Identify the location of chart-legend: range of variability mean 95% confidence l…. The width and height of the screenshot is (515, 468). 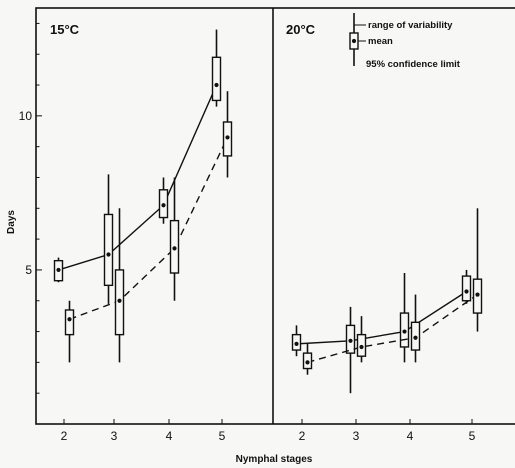
(405, 41).